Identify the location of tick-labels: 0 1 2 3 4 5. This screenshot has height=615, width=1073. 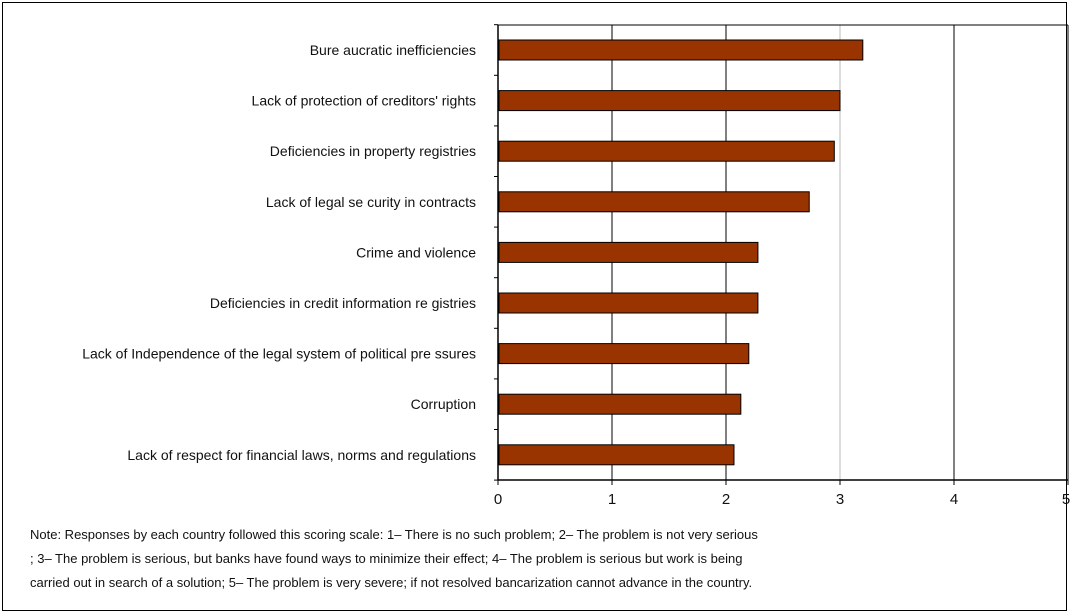
(782, 499).